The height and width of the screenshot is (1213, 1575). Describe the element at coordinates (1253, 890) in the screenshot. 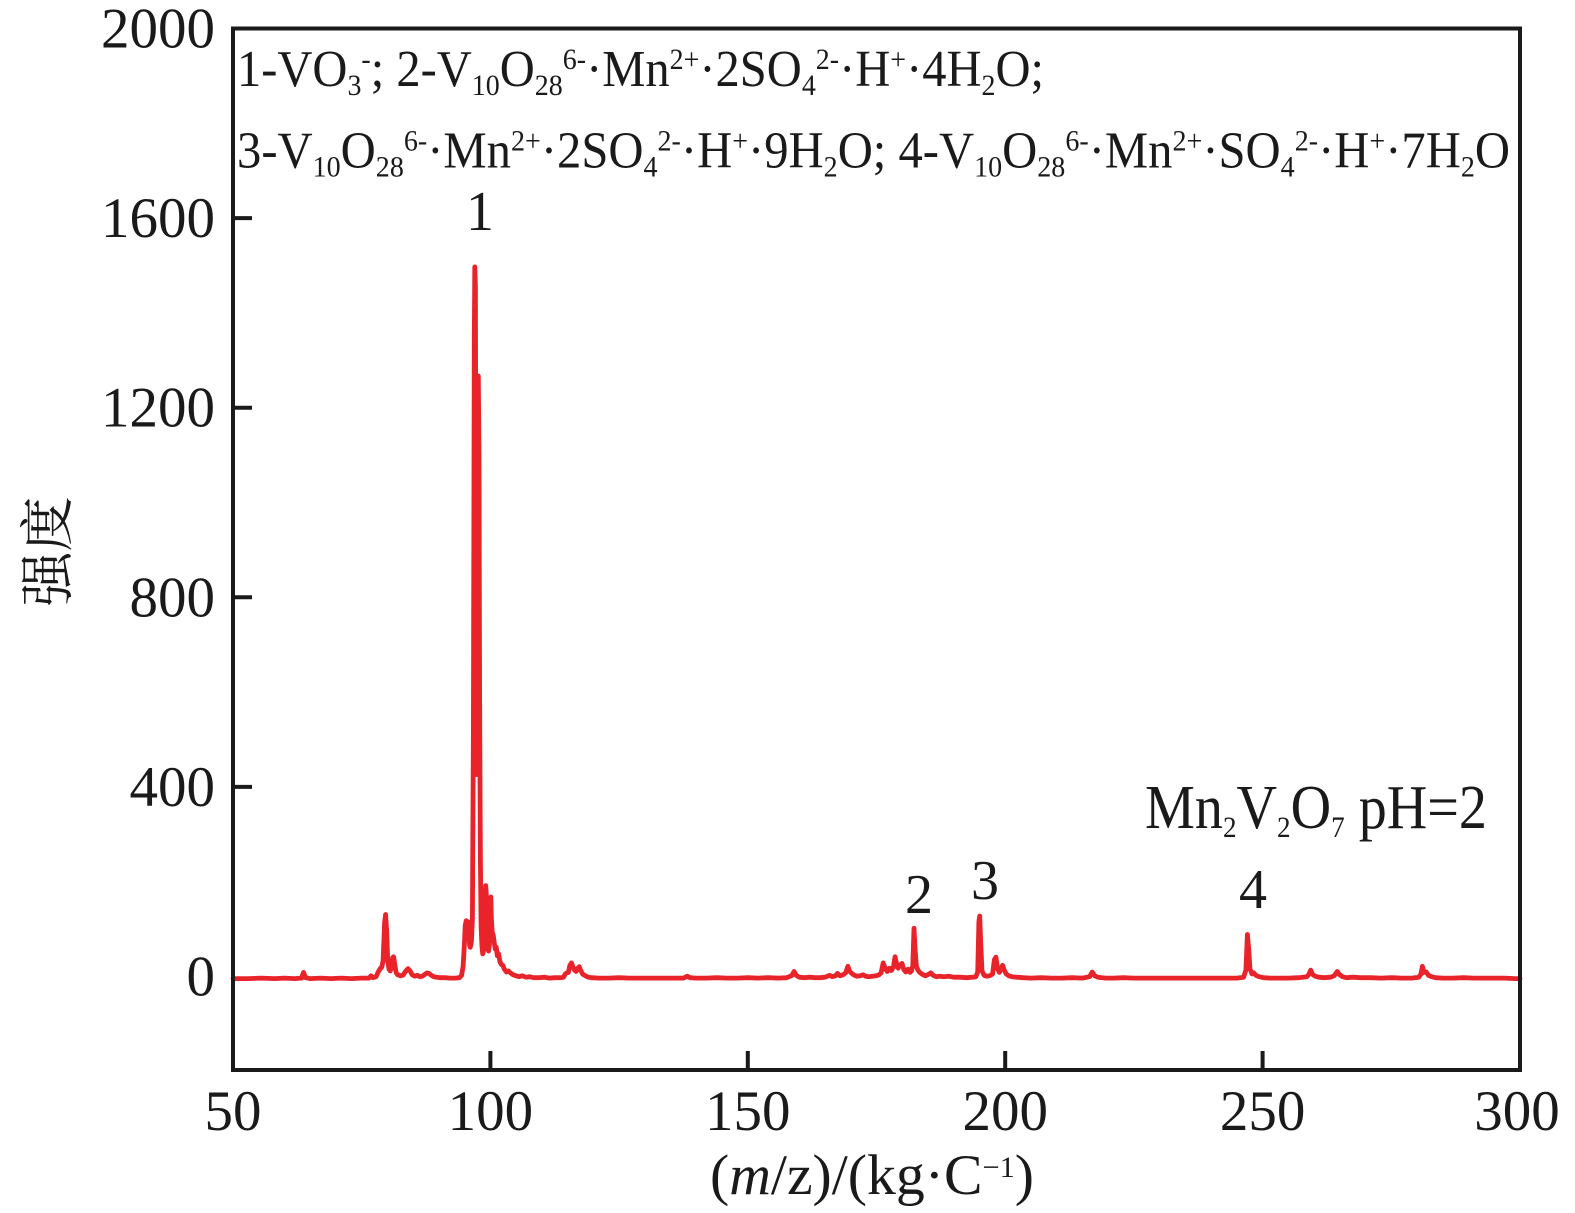

I see `svg-text: 4` at that location.